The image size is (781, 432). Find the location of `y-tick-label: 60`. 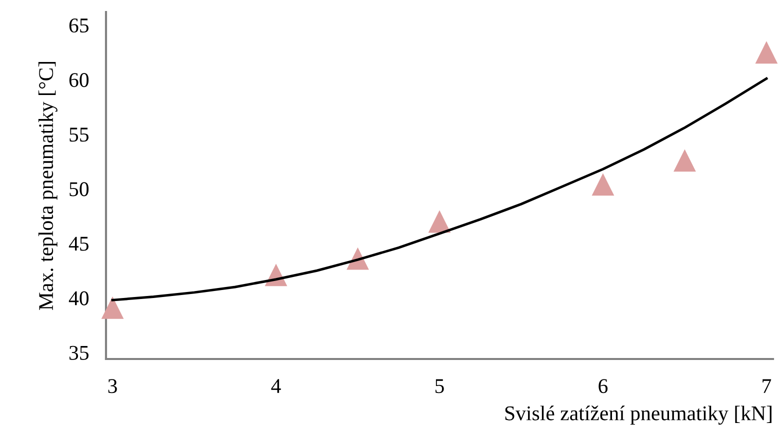

y-tick-label: 60 is located at coordinates (79, 80).